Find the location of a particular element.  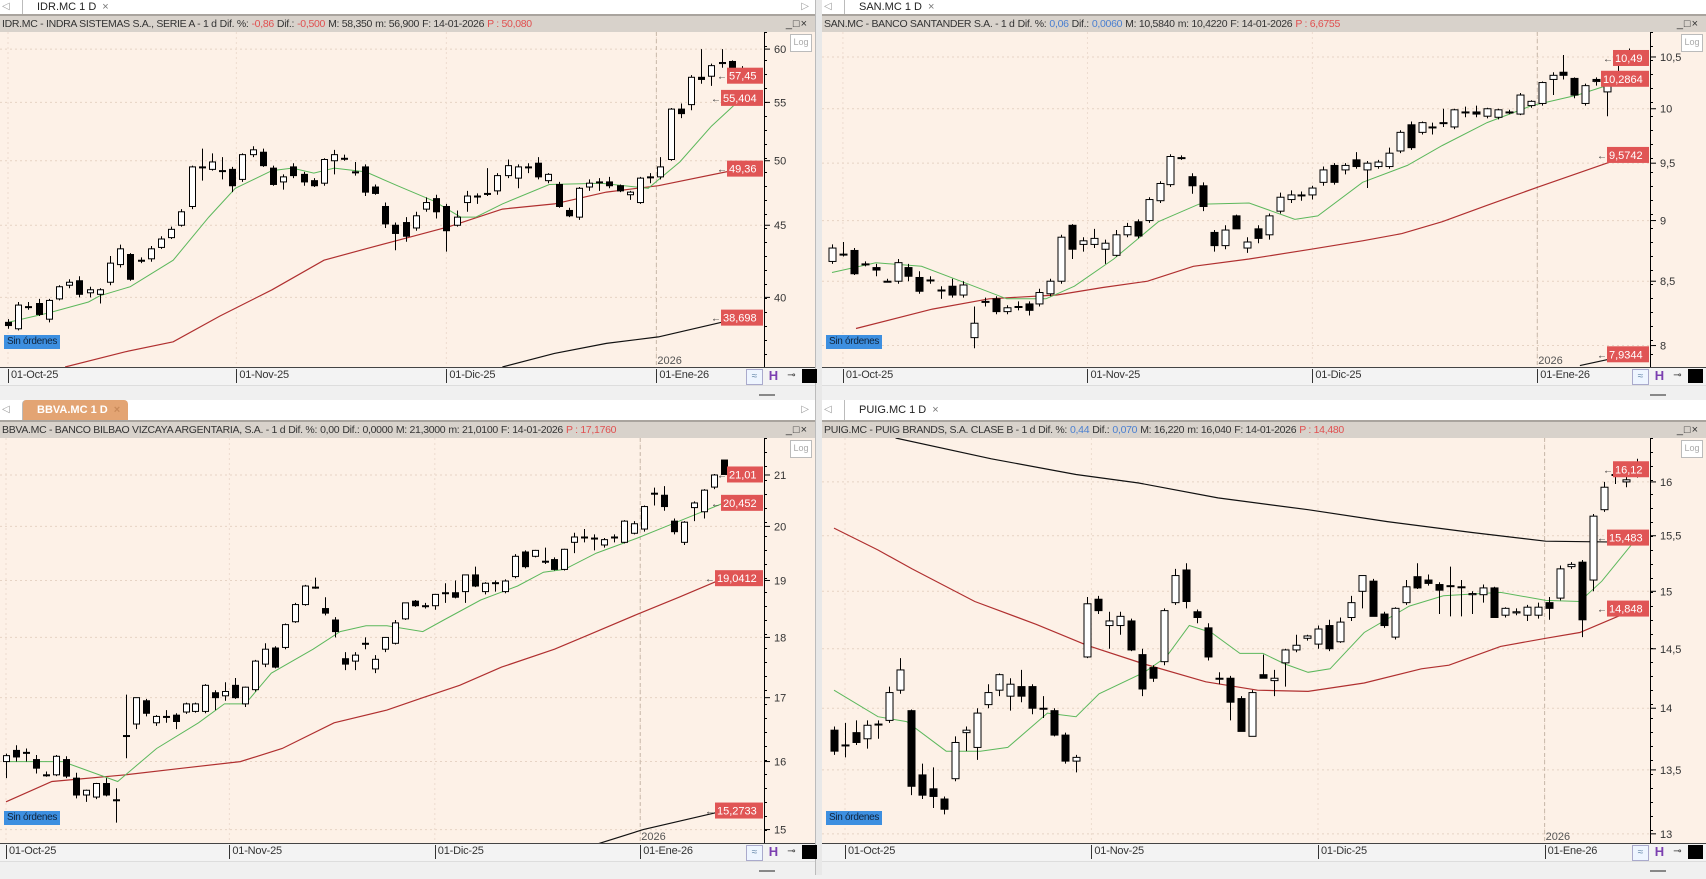

price-label-value: 21,01 is located at coordinates (743, 475).